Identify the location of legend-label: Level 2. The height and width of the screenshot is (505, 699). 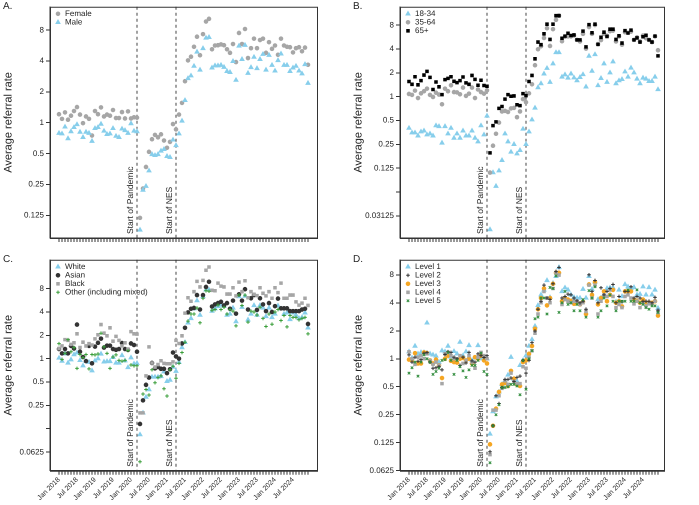
(428, 275).